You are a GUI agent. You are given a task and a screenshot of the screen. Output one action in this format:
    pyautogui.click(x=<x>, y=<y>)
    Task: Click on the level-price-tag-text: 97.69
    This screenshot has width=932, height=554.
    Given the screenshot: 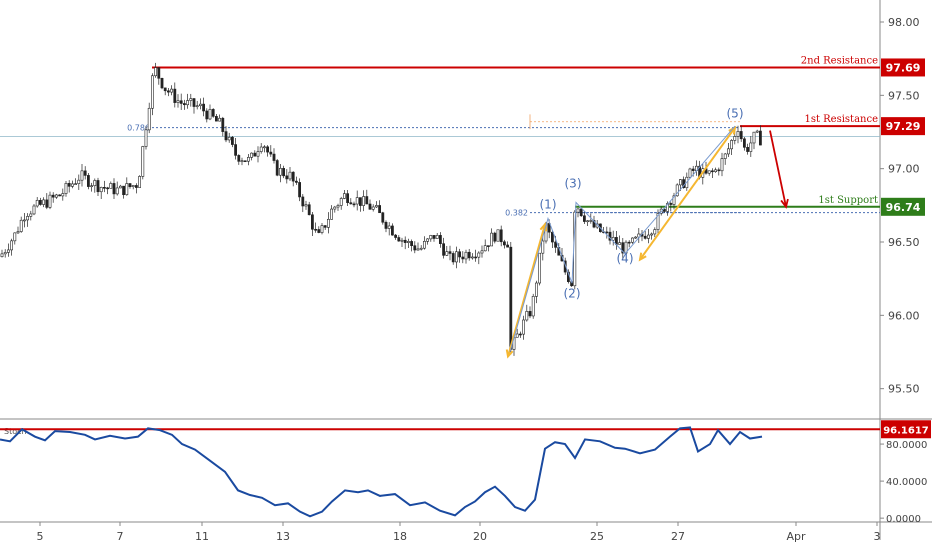 What is the action you would take?
    pyautogui.click(x=903, y=67)
    